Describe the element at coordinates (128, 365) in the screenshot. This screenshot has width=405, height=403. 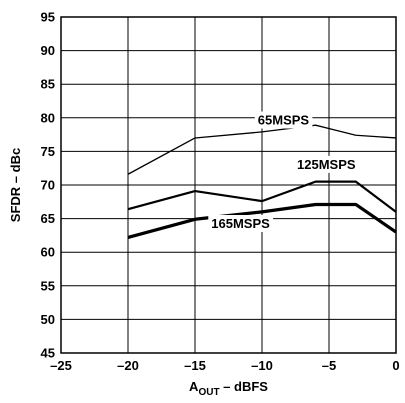
I see `x-tick-label: –20` at that location.